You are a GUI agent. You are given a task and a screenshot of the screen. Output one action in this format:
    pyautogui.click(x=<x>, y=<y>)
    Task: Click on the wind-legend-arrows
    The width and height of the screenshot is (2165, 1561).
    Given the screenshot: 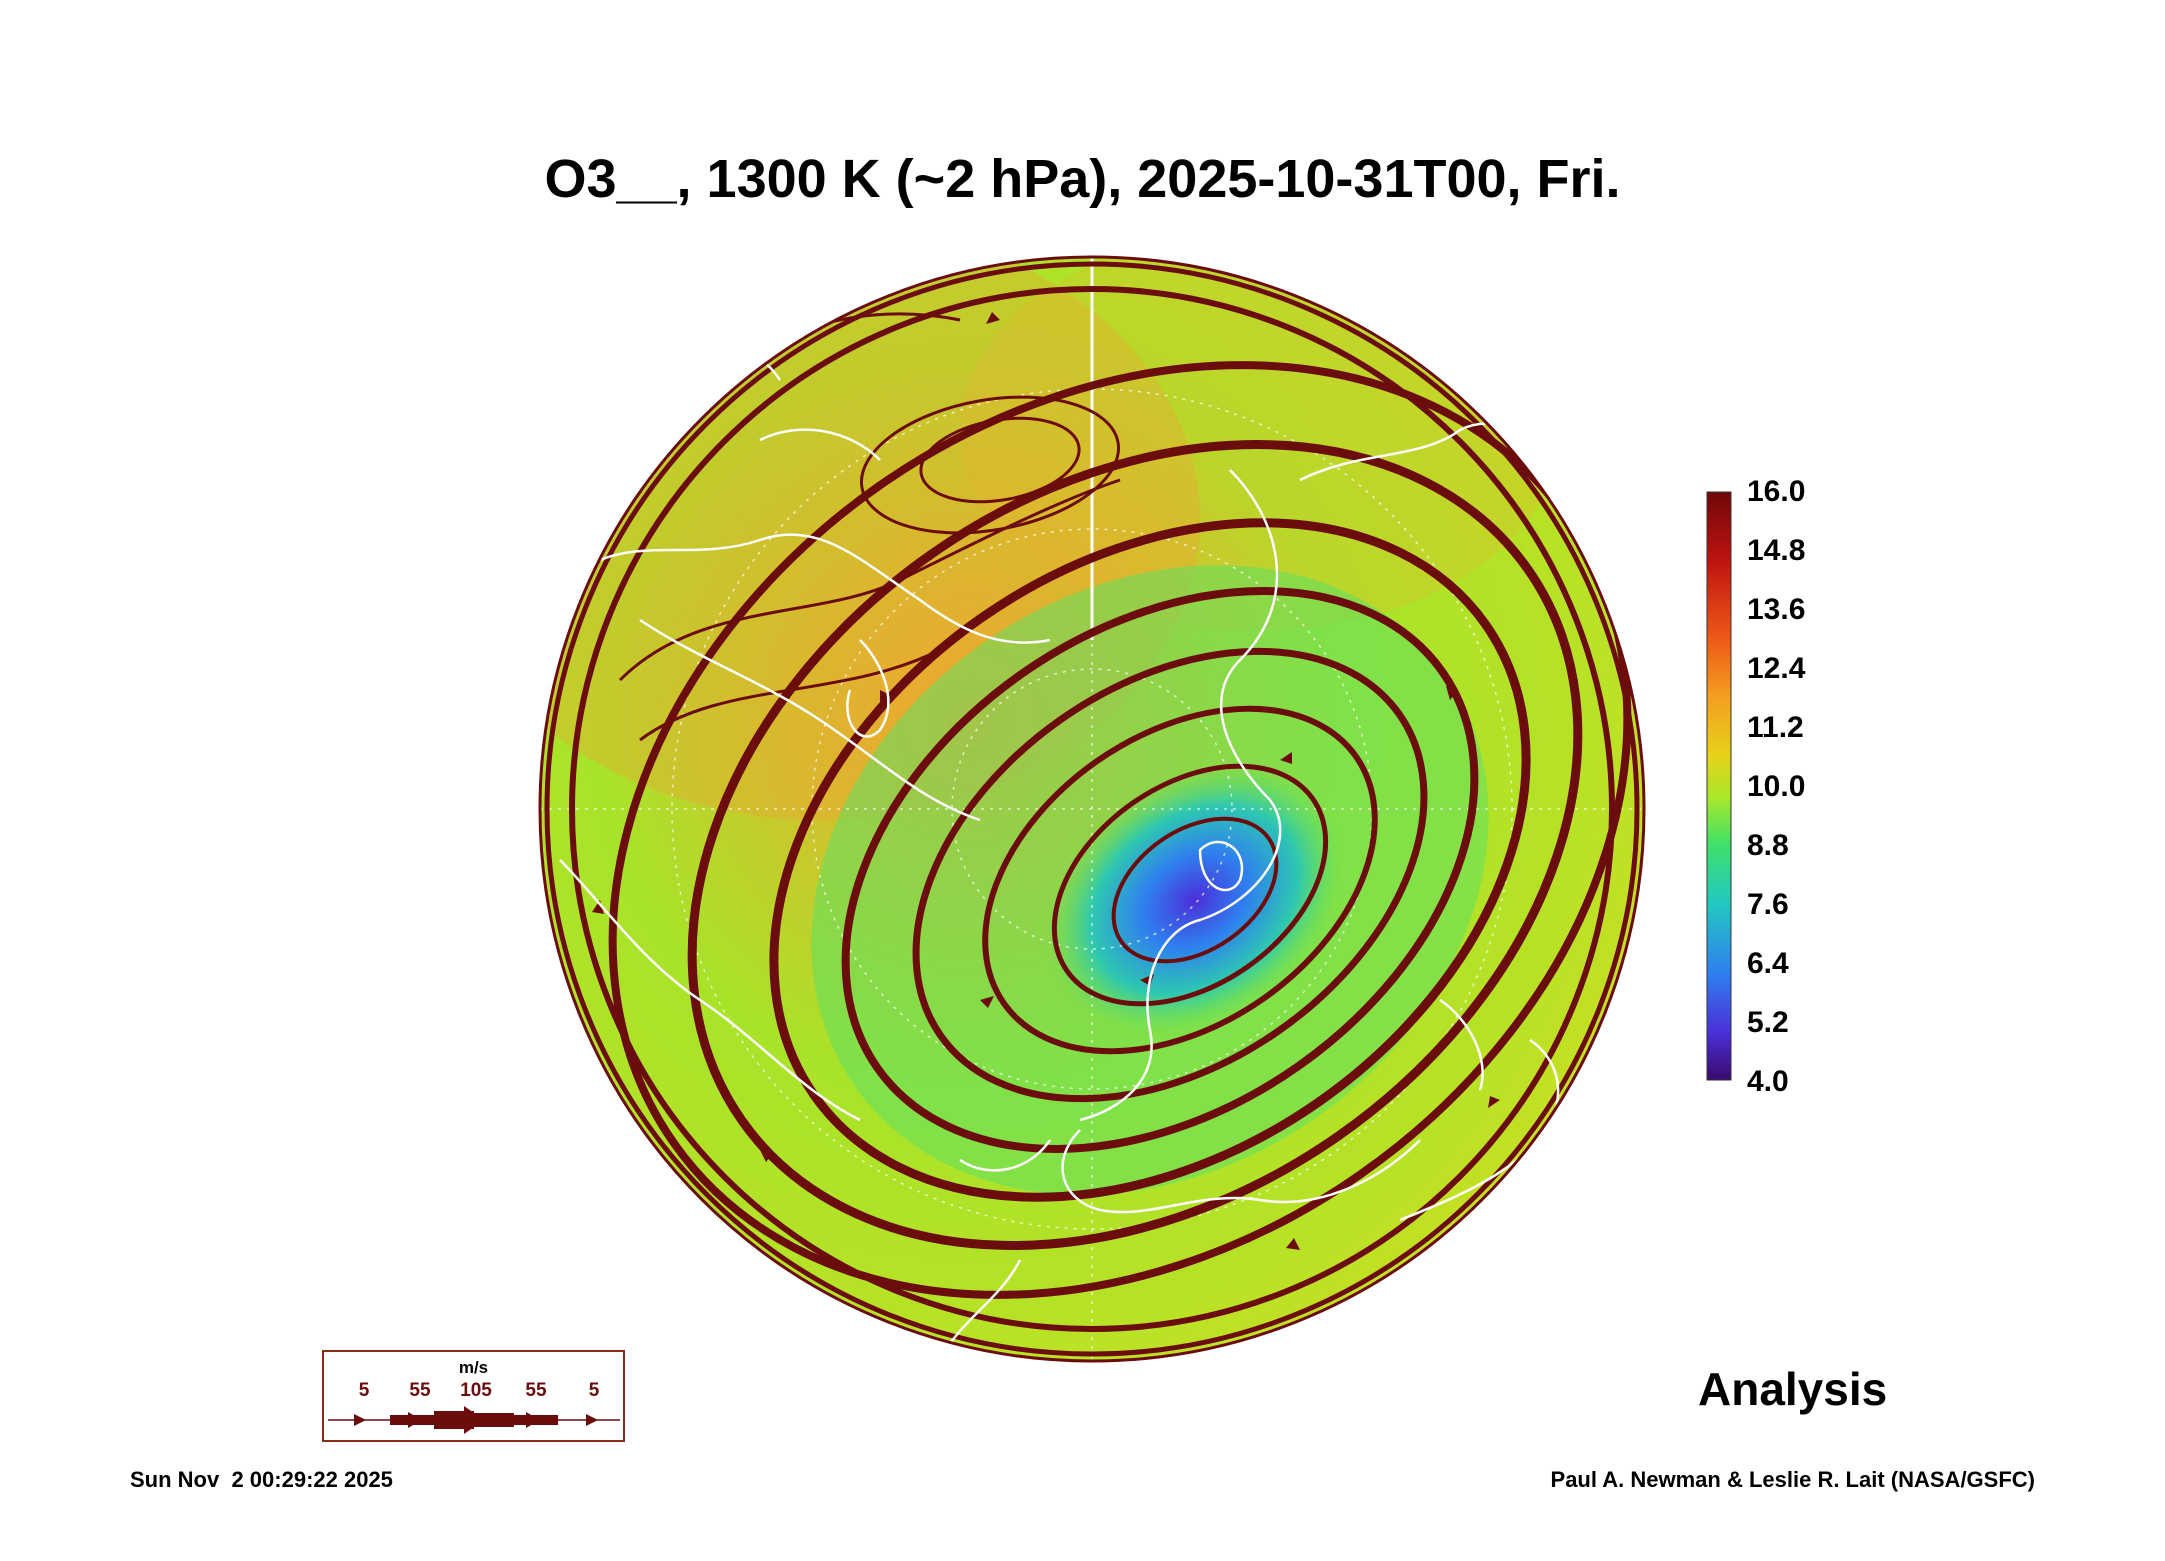 What is the action you would take?
    pyautogui.click(x=474, y=1420)
    